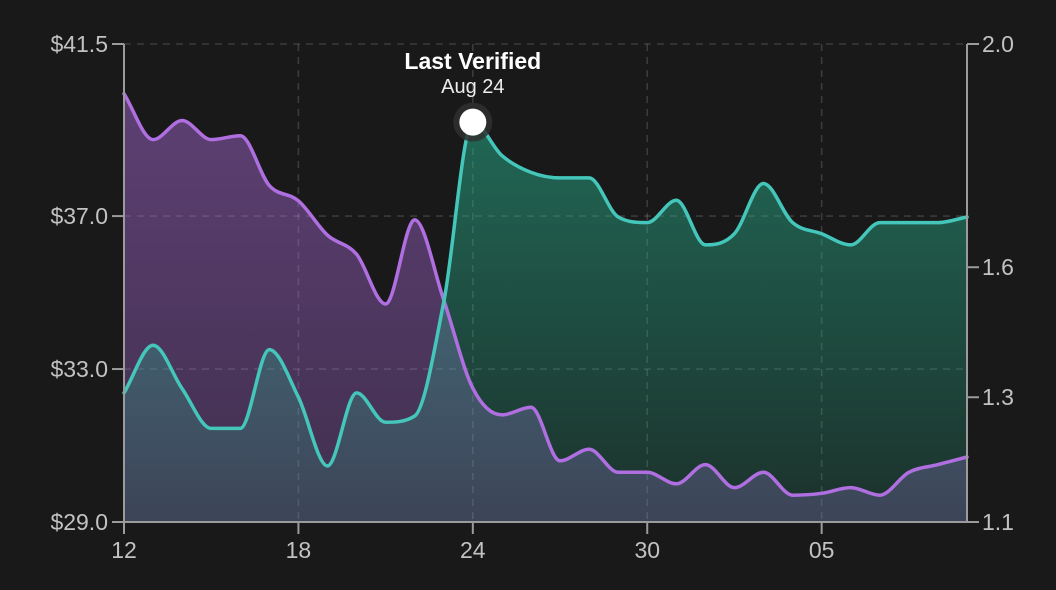  Describe the element at coordinates (821, 550) in the screenshot. I see `x-label-4: 05` at that location.